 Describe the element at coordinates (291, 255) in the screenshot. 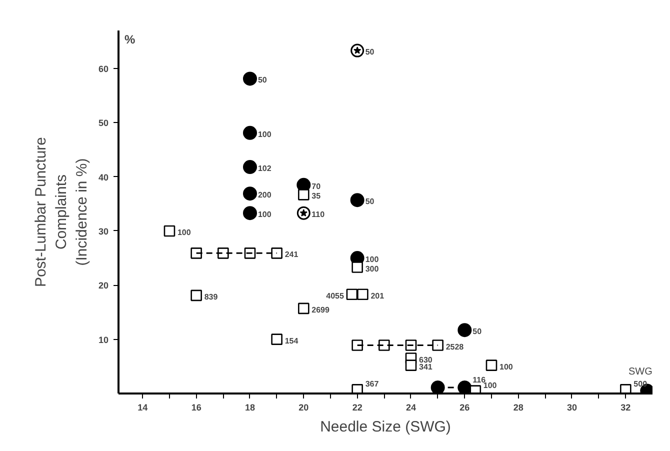

I see `annotation: 241` at that location.